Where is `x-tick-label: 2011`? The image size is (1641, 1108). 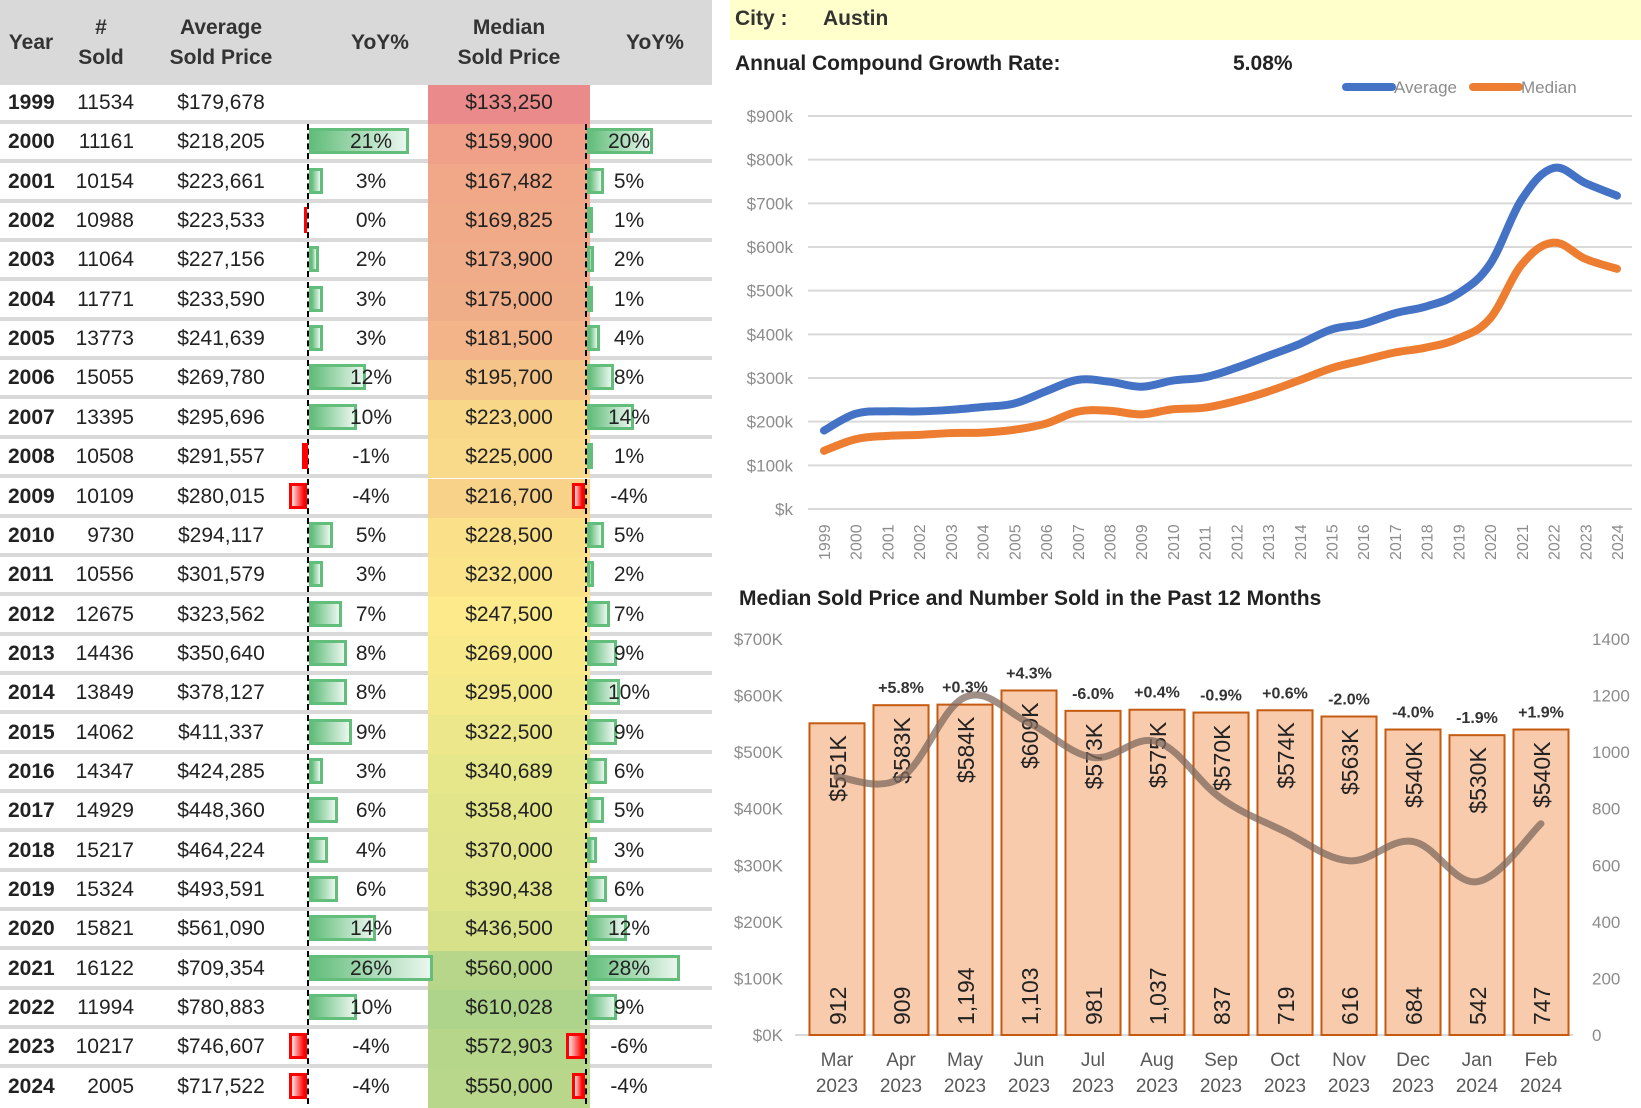 x-tick-label: 2011 is located at coordinates (1206, 542).